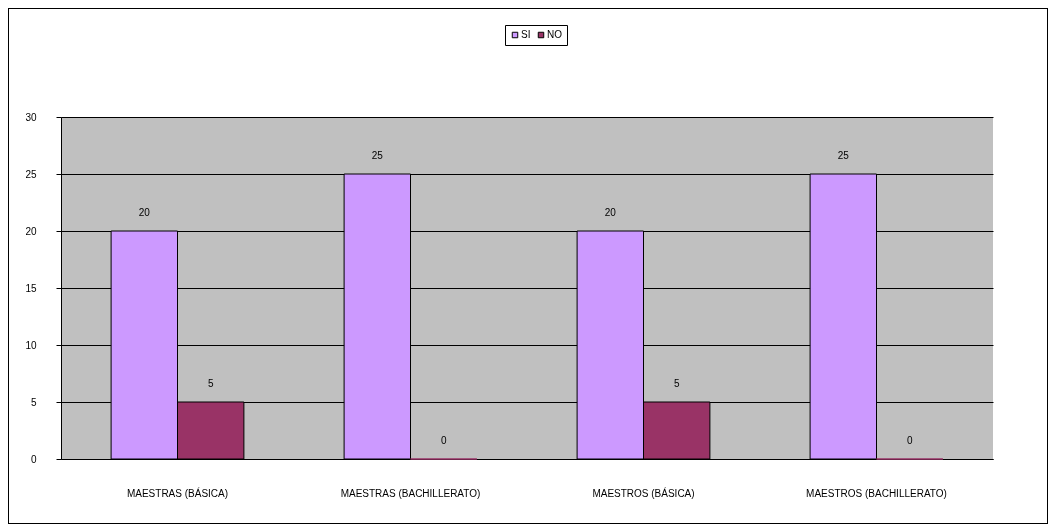  I want to click on y-tick-label: 5, so click(33, 402).